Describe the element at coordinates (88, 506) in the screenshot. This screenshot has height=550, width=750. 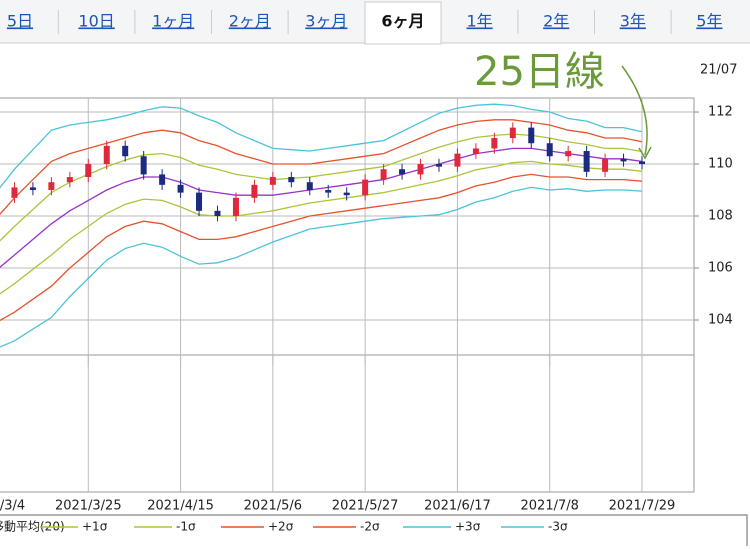
I see `x-tick-label: 2021/3/25` at that location.